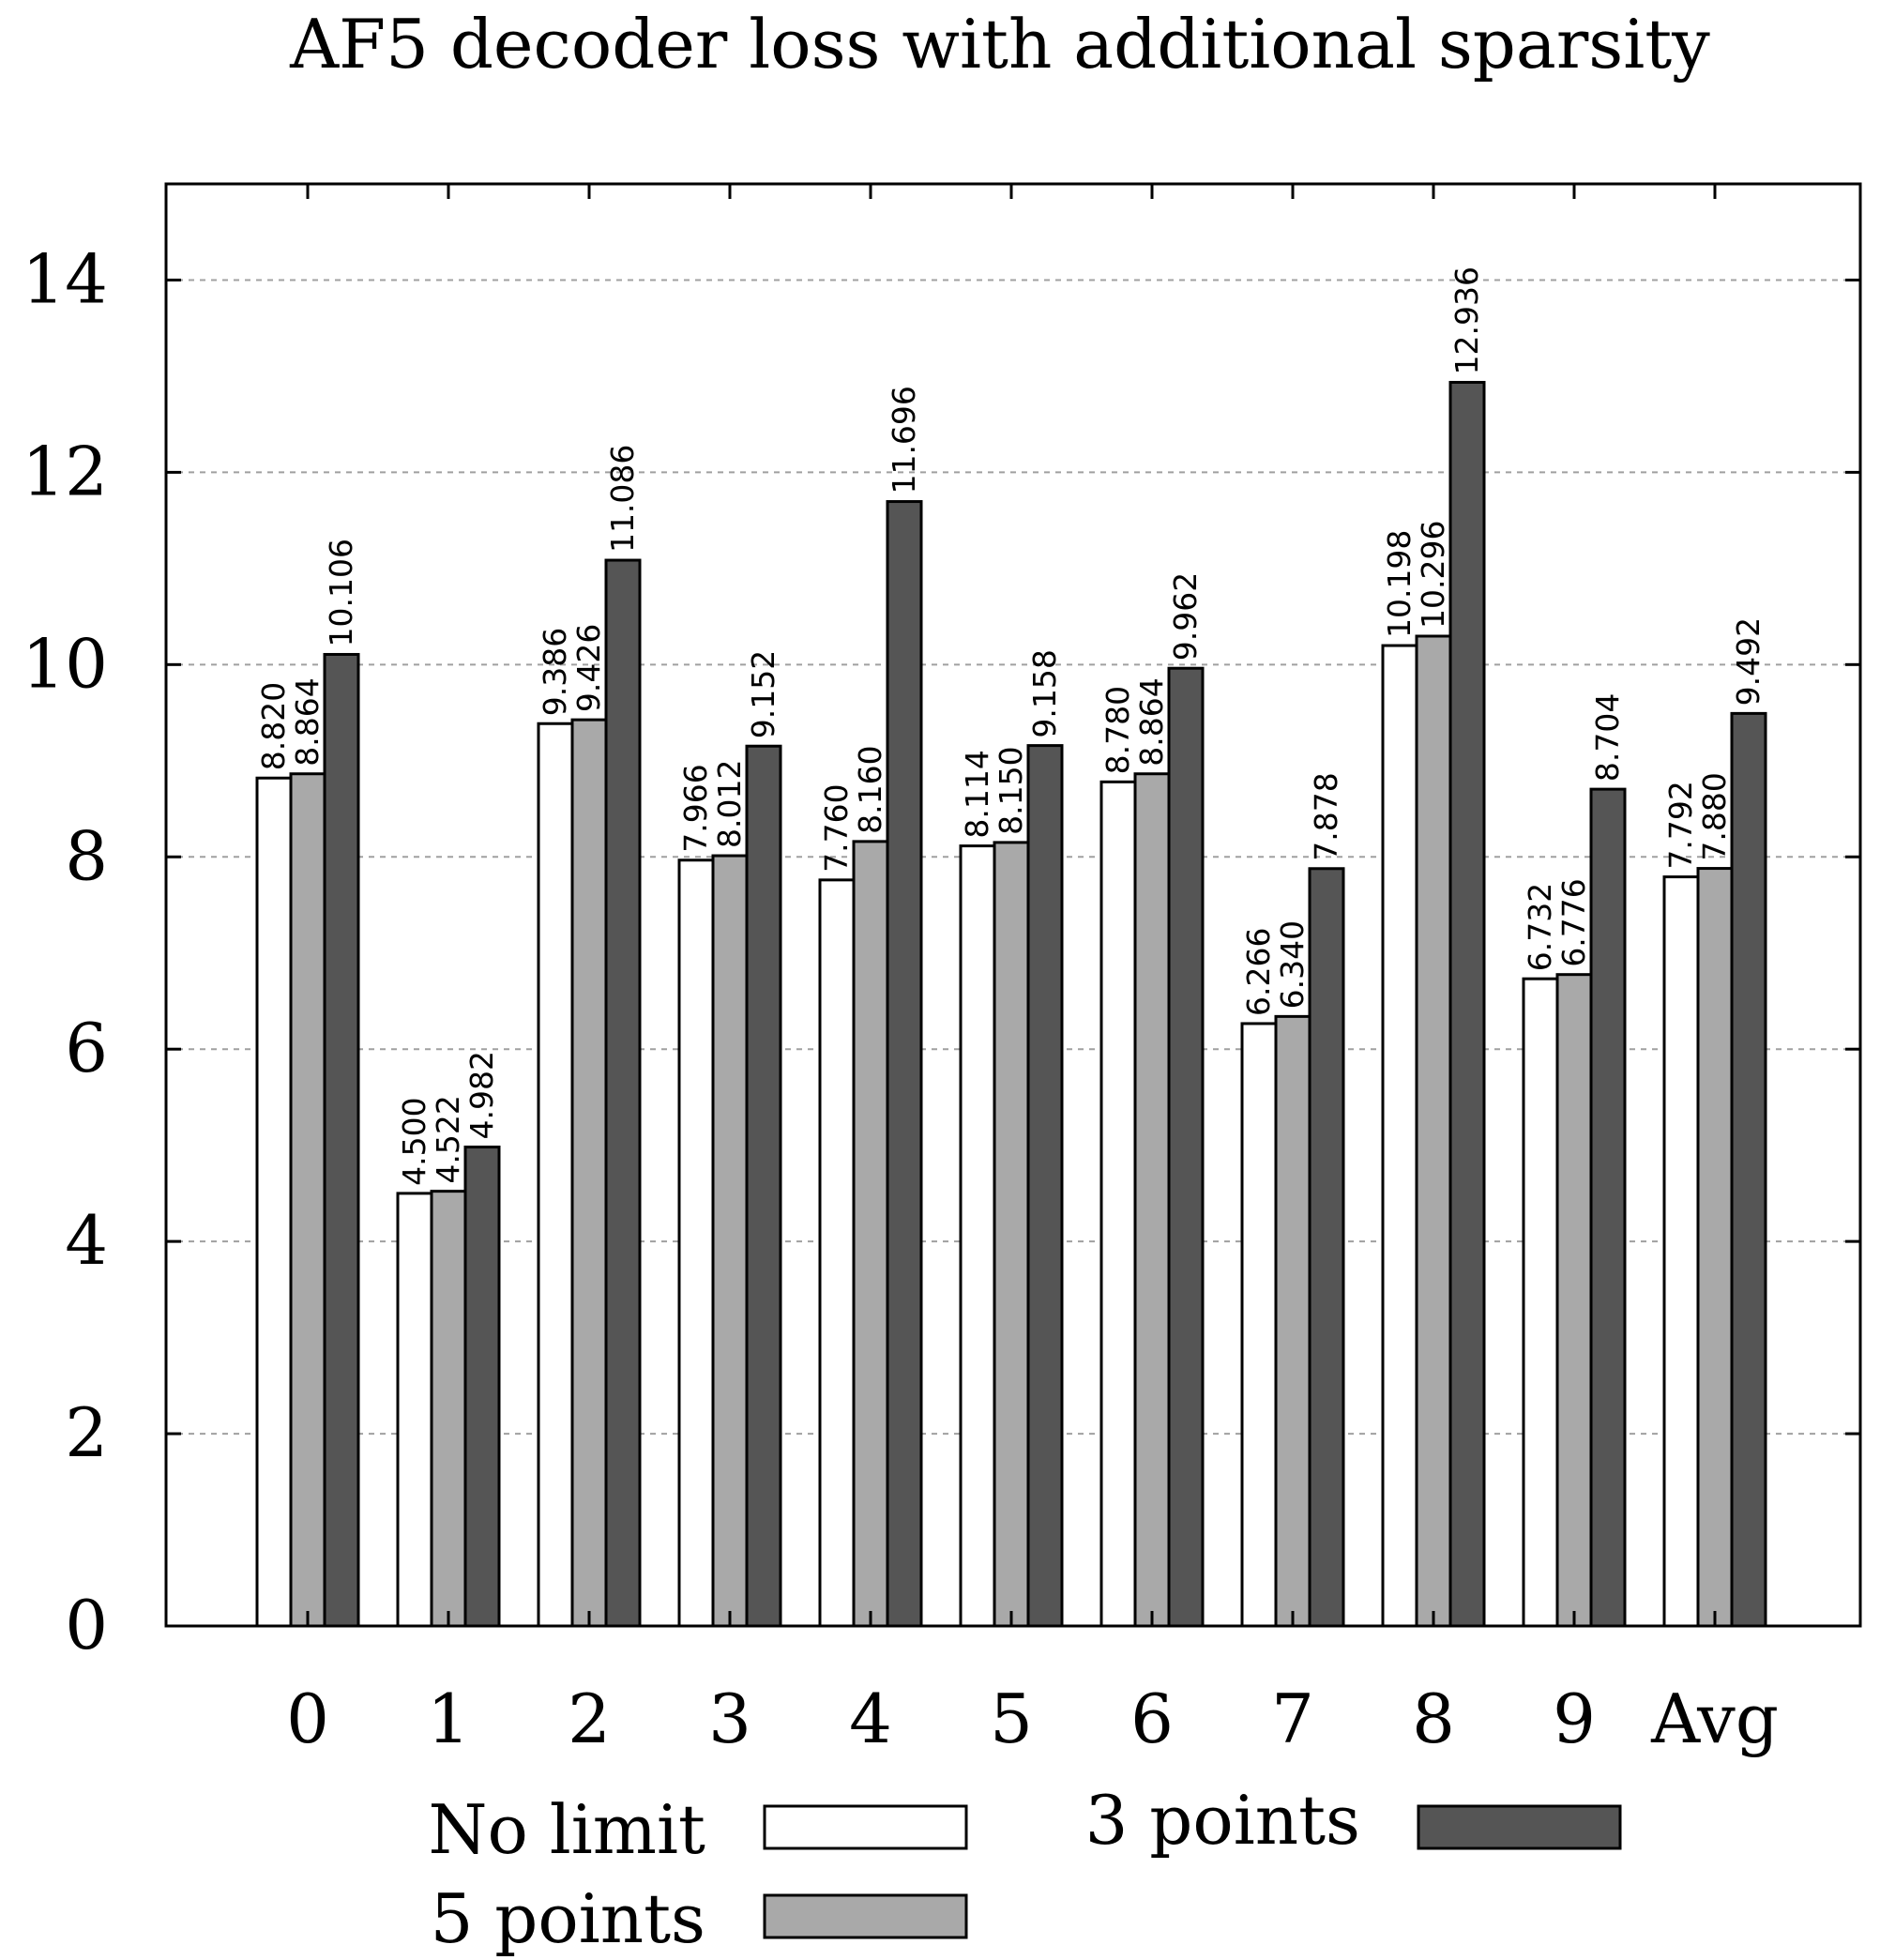 The image size is (1880, 1960). I want to click on bar-3-points-avg, so click(1748, 1169).